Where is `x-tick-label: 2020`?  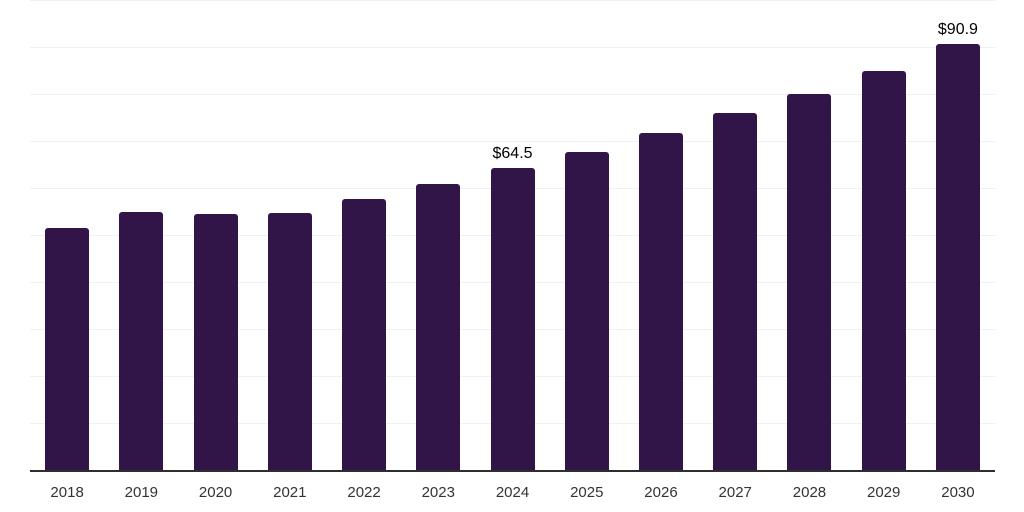 x-tick-label: 2020 is located at coordinates (215, 492).